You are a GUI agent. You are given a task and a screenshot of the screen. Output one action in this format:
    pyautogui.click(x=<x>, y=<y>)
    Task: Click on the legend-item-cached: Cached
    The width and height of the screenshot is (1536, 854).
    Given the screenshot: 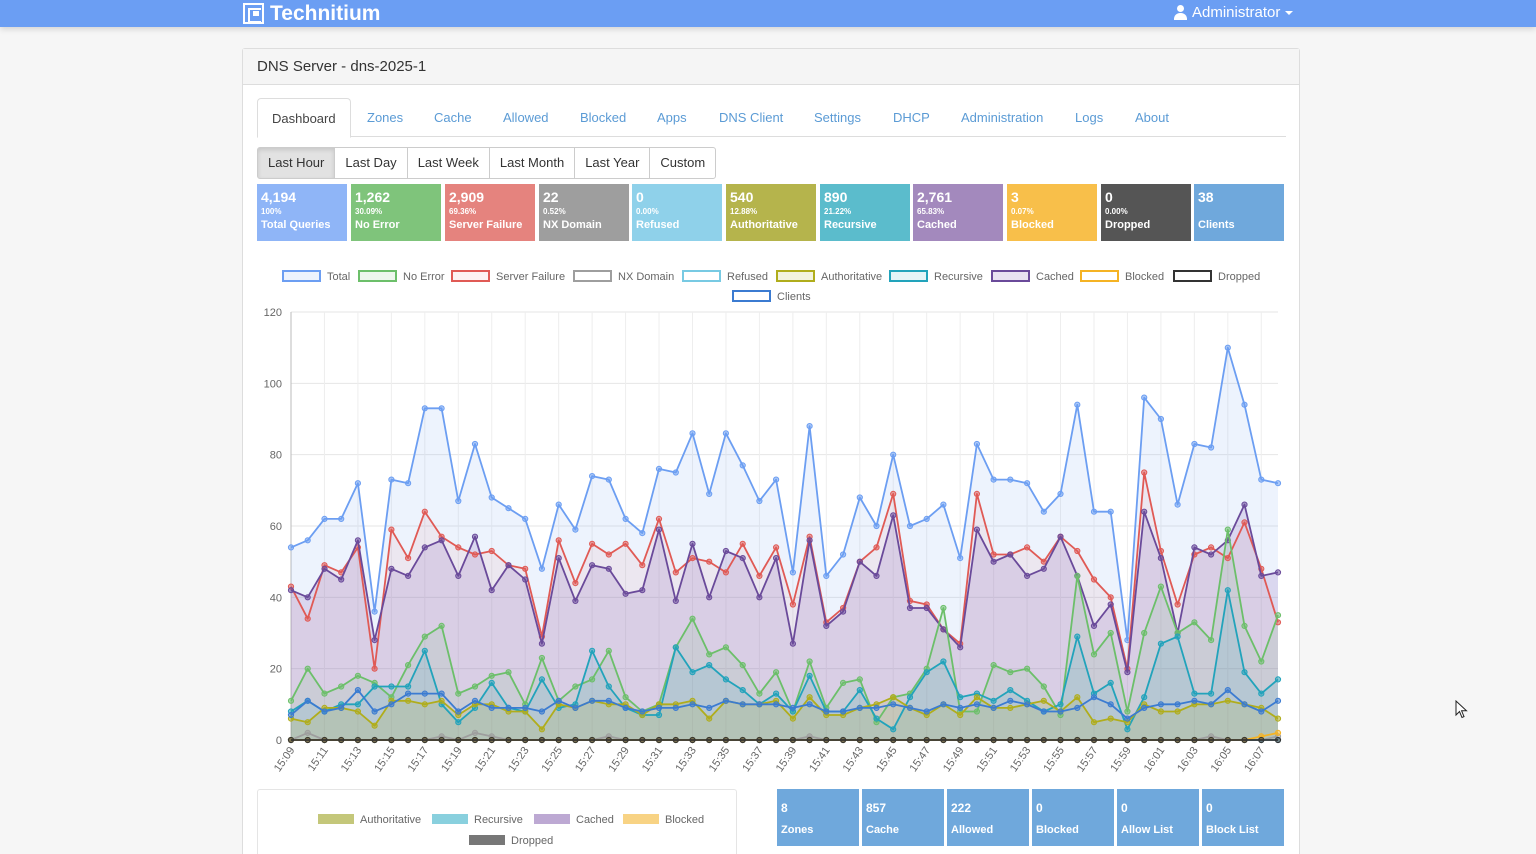 What is the action you would take?
    pyautogui.click(x=1032, y=276)
    